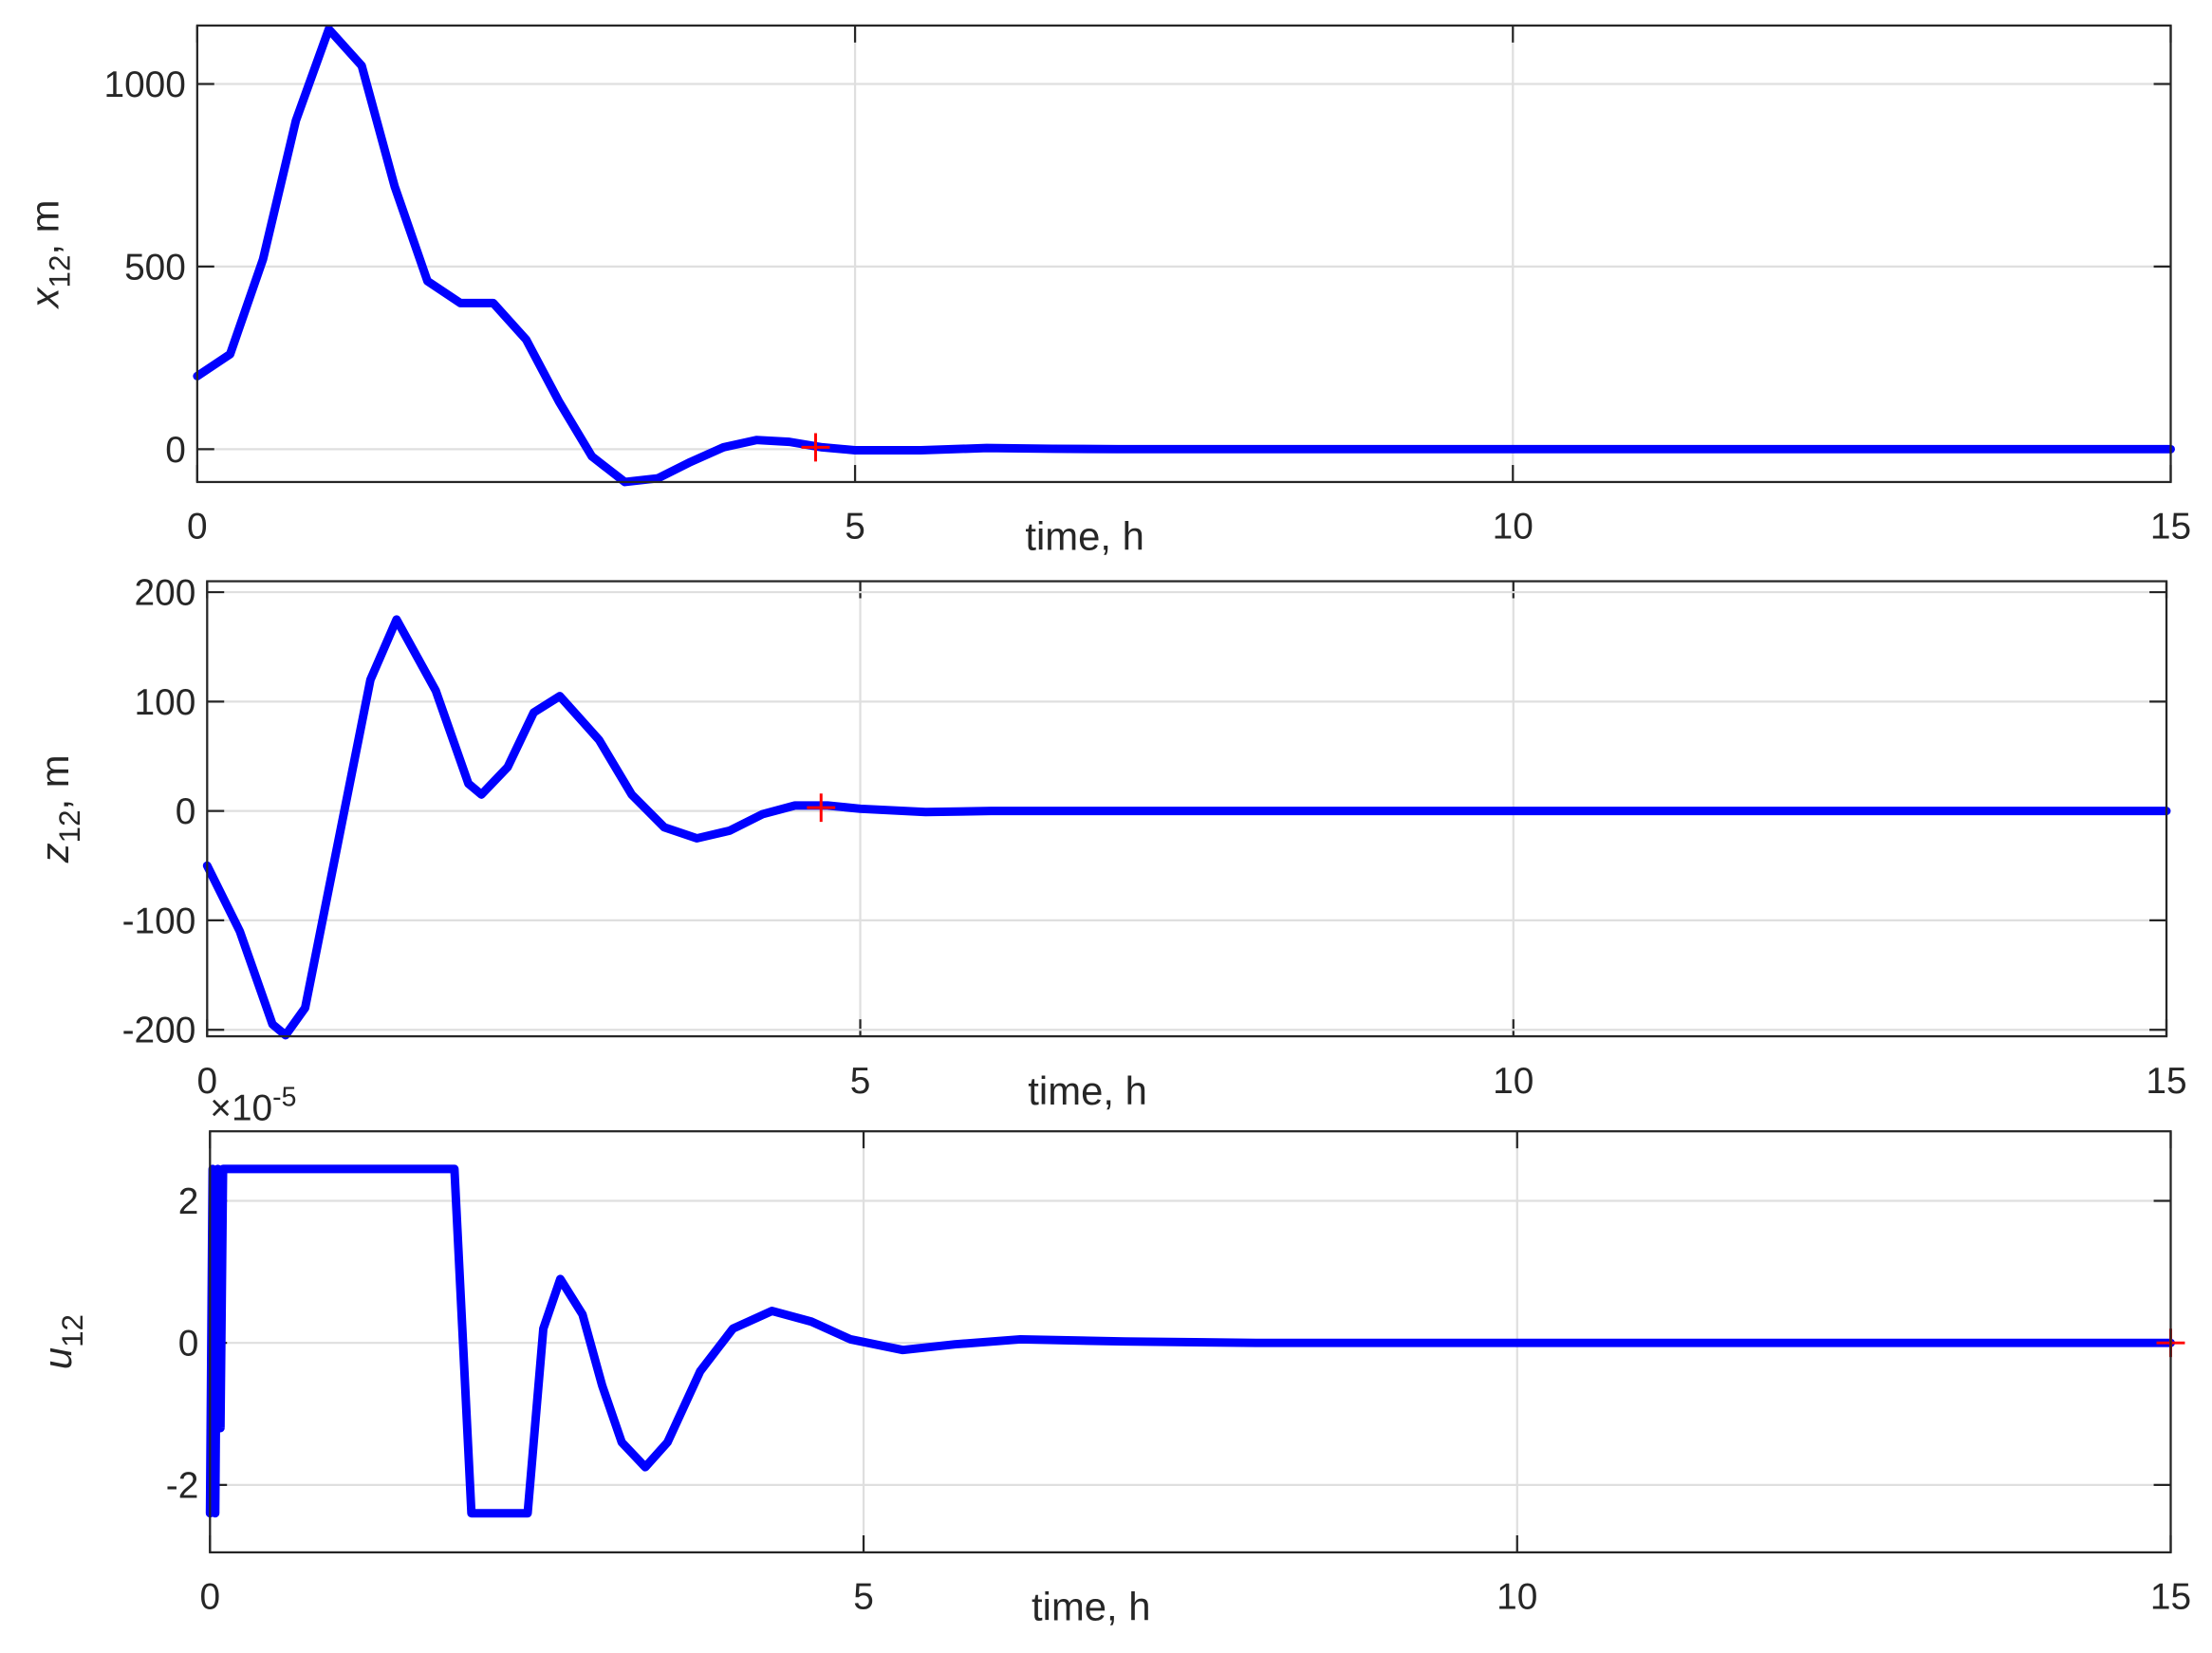  Describe the element at coordinates (183, 1485) in the screenshot. I see `y-tick-label: -2` at that location.